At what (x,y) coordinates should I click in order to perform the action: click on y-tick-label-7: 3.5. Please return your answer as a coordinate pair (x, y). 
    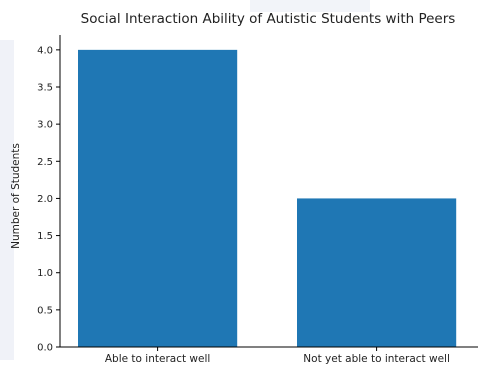
    Looking at the image, I should click on (45, 88).